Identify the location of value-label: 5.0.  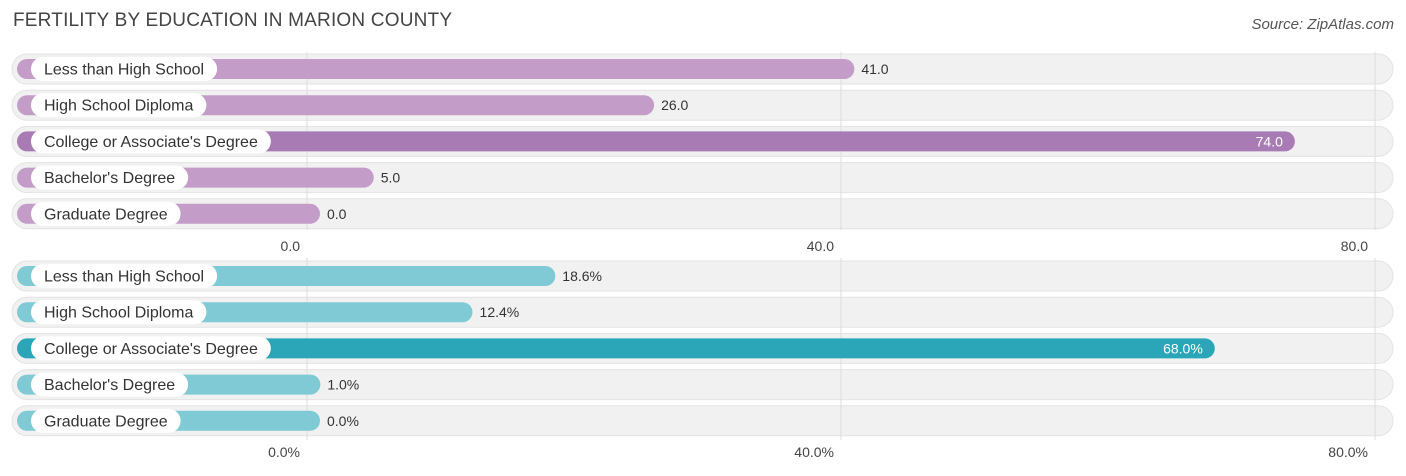
(391, 178).